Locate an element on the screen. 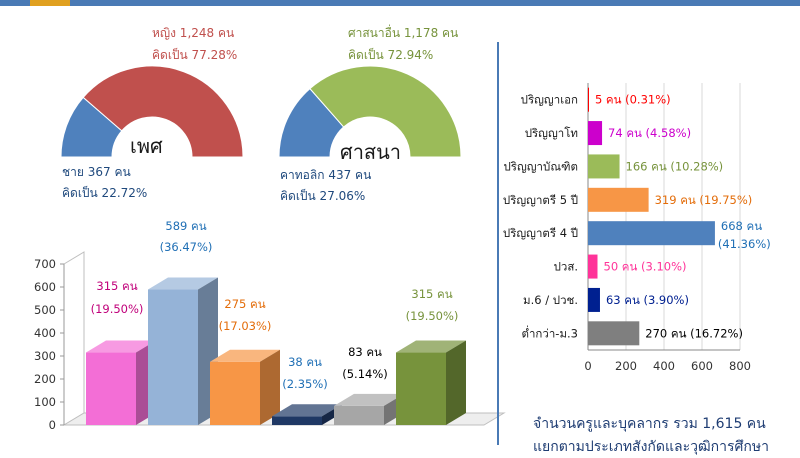  religion-gauge-title: ศาสนา is located at coordinates (371, 152).